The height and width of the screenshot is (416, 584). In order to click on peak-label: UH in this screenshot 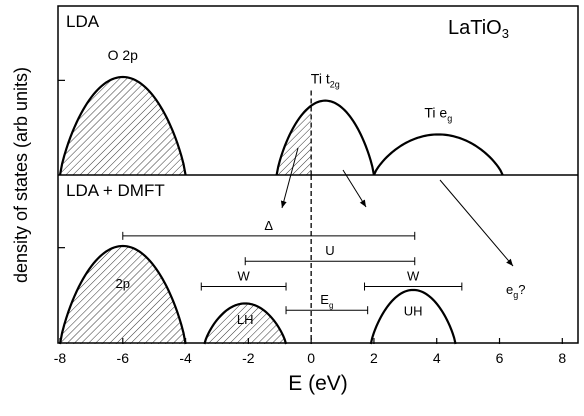, I will do `click(413, 310)`.